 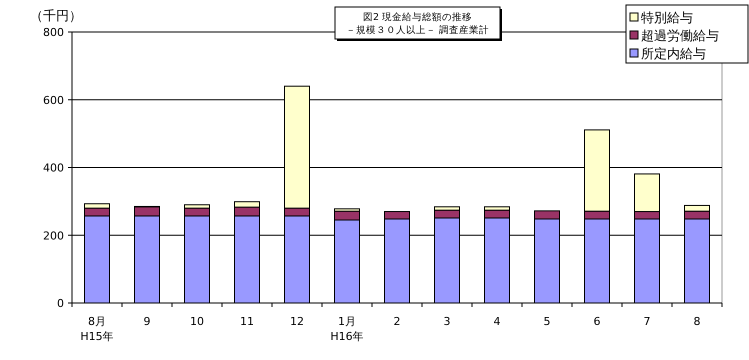 I want to click on y-tick-label: 200, so click(x=53, y=235).